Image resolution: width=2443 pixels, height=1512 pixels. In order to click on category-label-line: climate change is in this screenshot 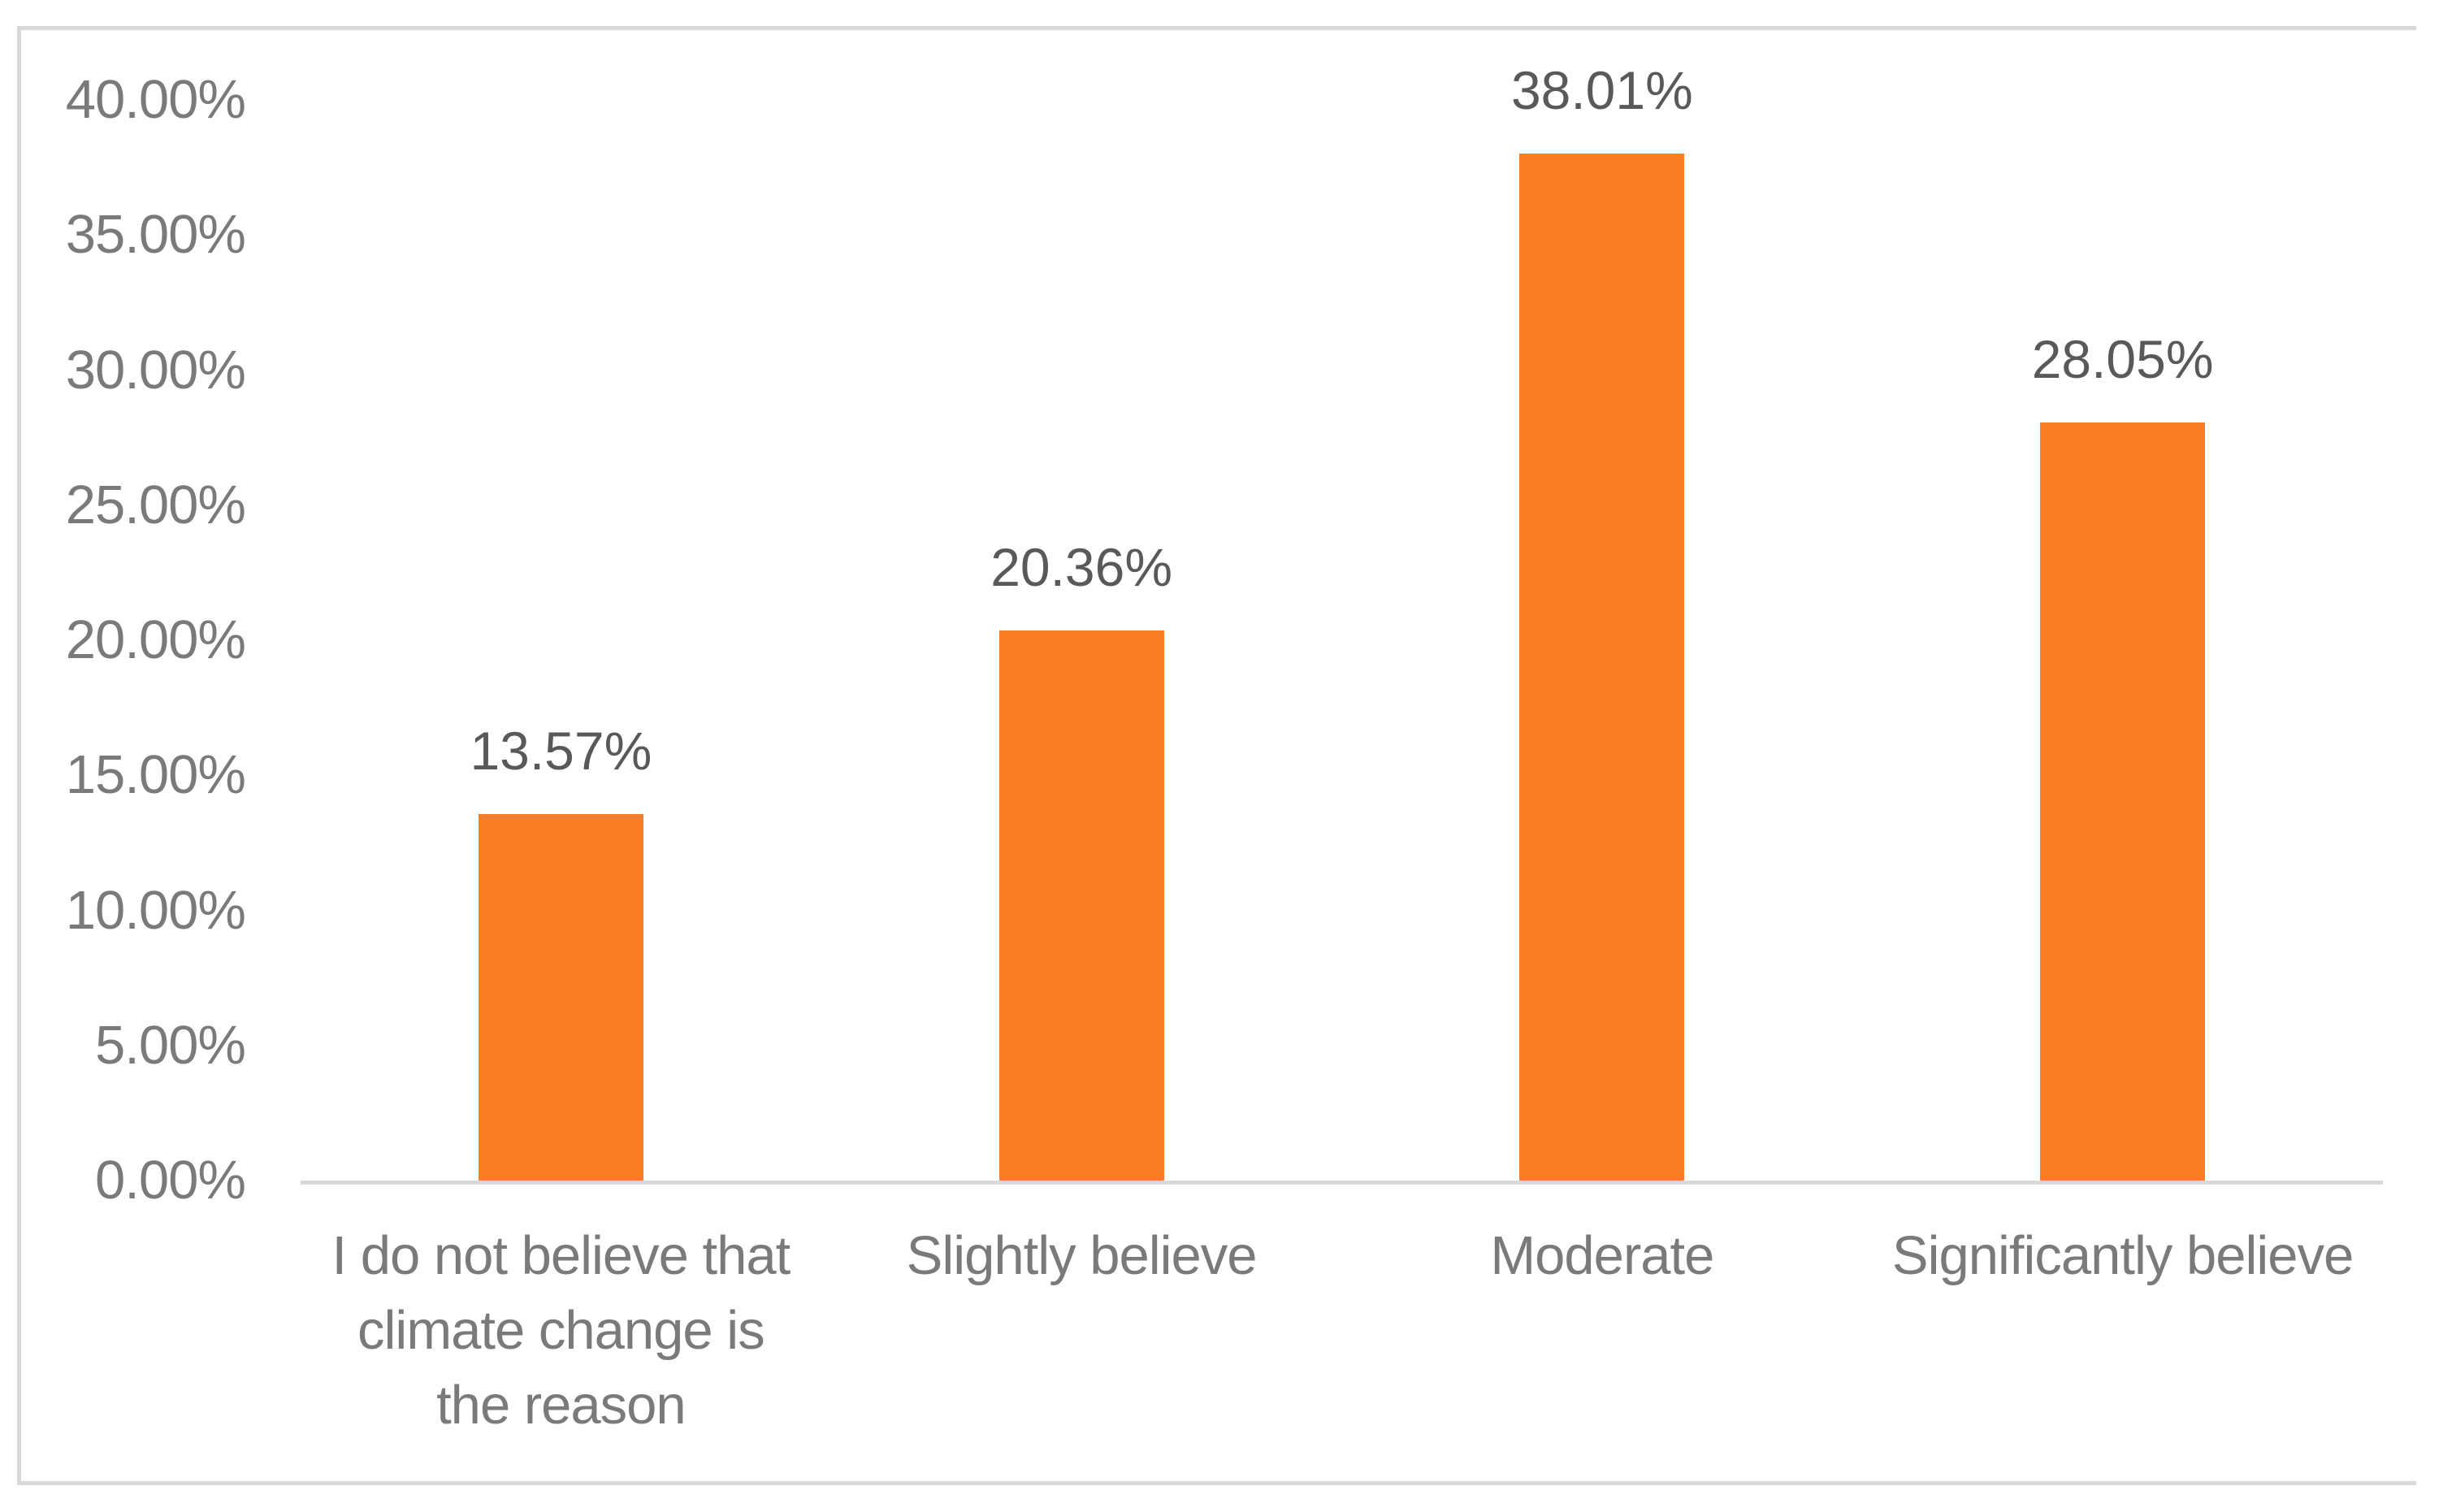, I will do `click(561, 1330)`.